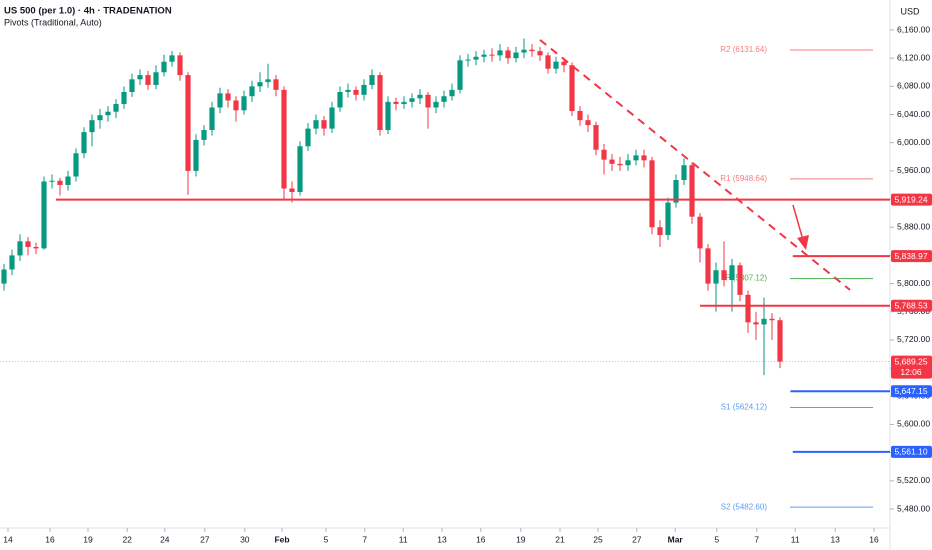 The width and height of the screenshot is (932, 550). I want to click on last-price-label: 5,689.25, so click(910, 361).